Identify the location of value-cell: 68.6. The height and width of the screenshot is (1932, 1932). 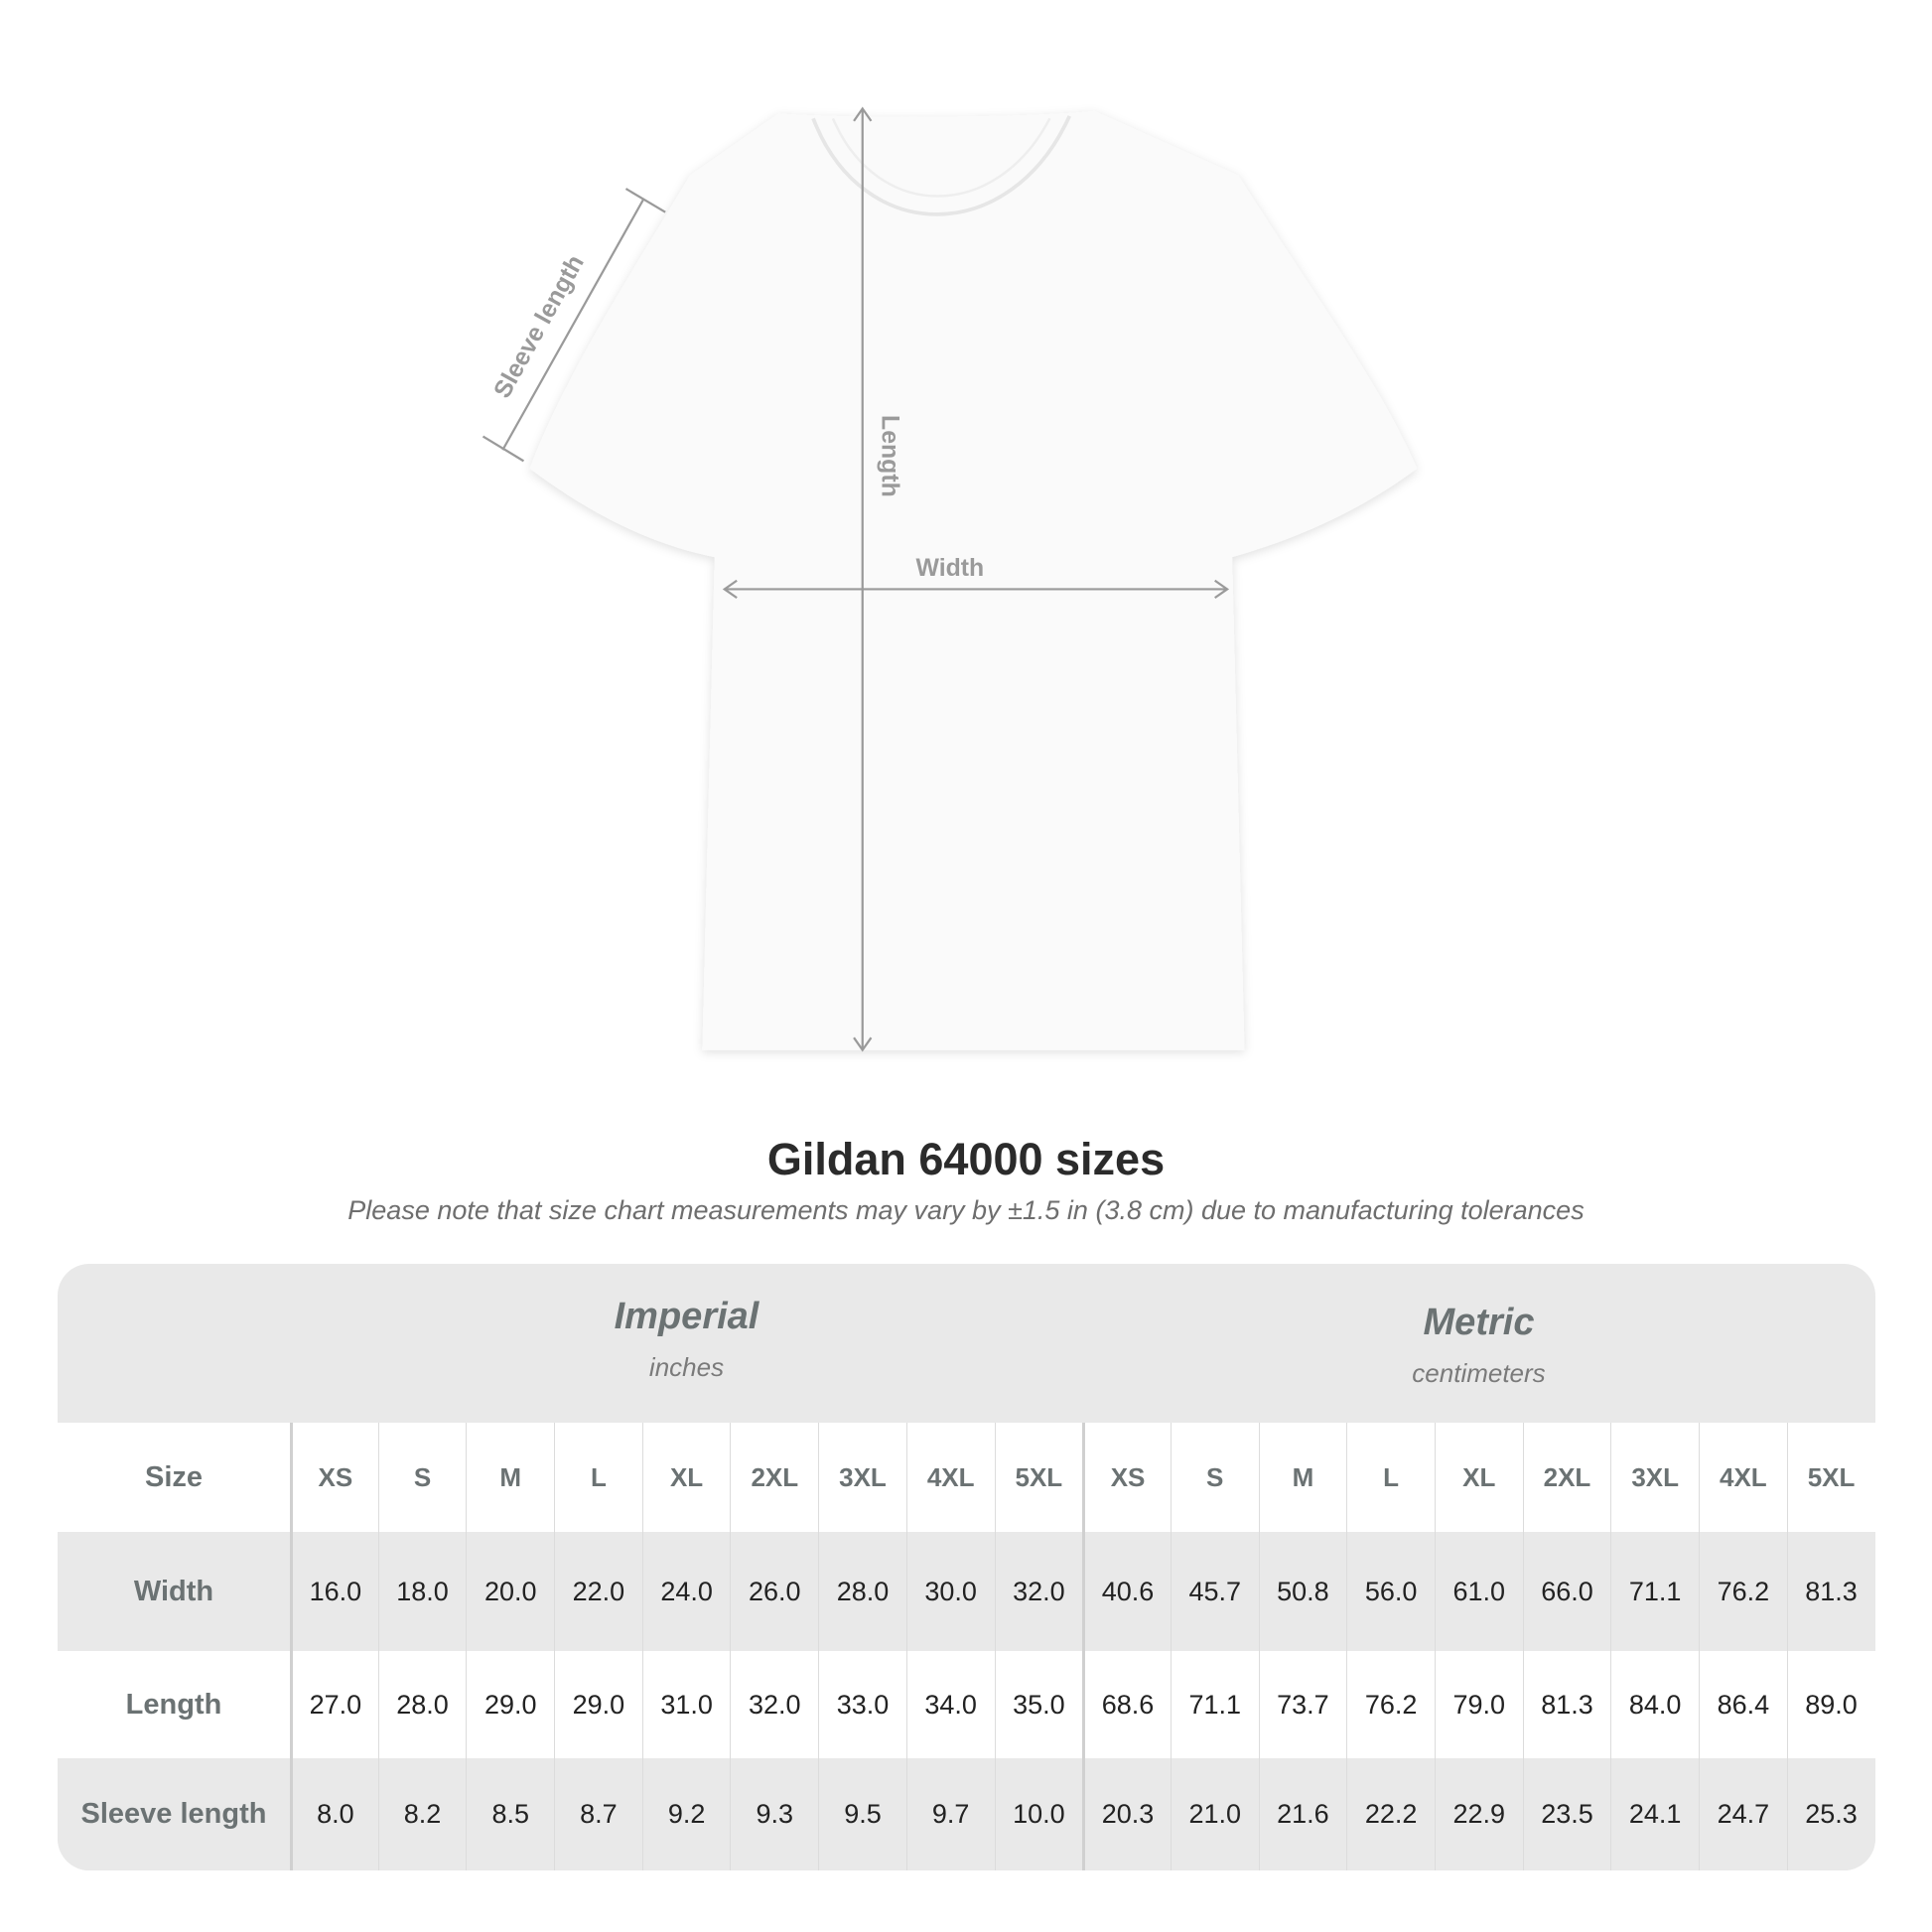
(1127, 1705).